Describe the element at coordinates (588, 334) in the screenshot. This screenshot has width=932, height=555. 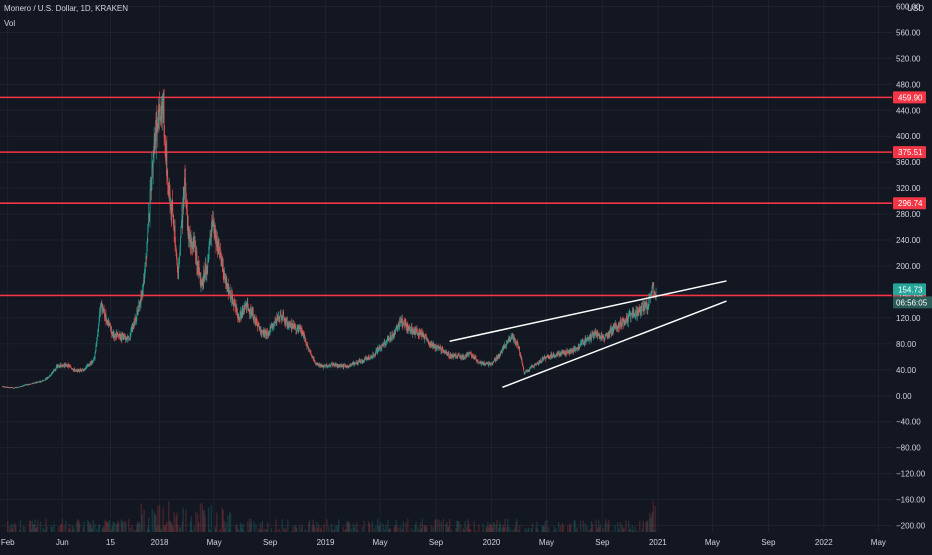
I see `trendlines` at that location.